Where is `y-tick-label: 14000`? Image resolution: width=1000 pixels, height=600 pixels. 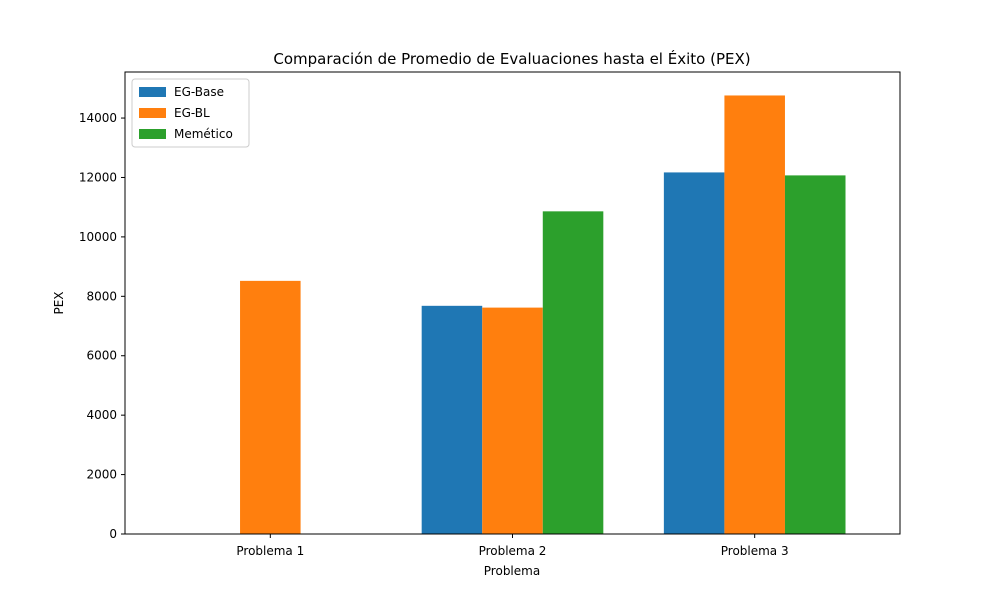
y-tick-label: 14000 is located at coordinates (98, 118).